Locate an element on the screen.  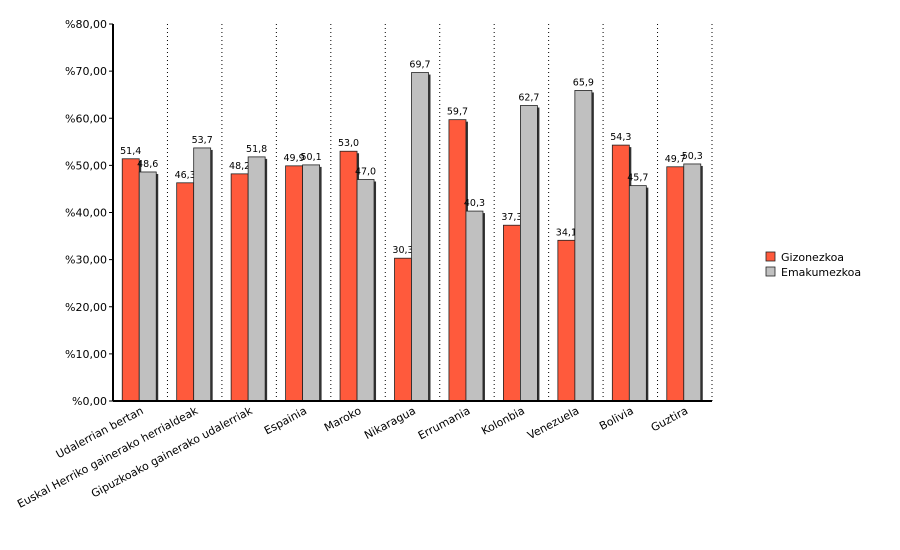
value-label: 50,1 is located at coordinates (311, 157).